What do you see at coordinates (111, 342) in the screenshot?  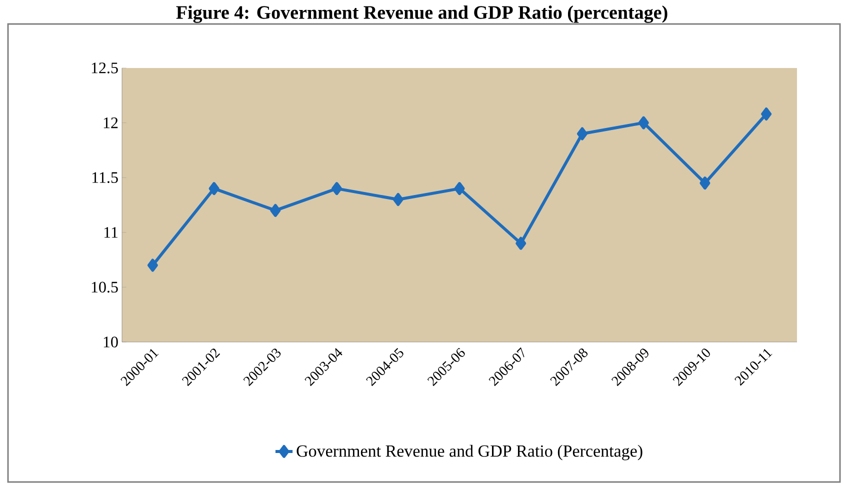 I see `y-tick-label: 10` at bounding box center [111, 342].